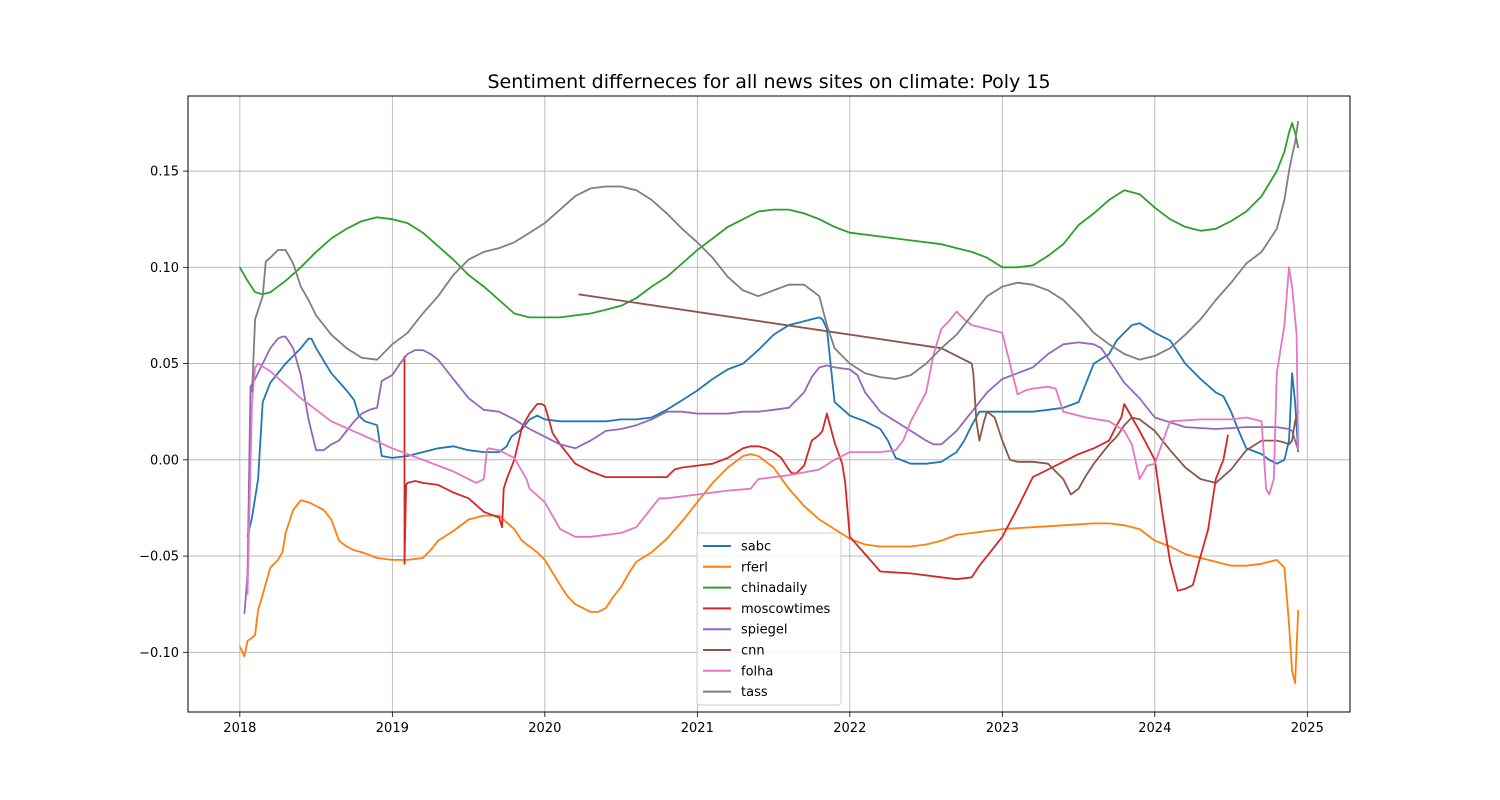 This screenshot has width=1500, height=800. Describe the element at coordinates (1307, 728) in the screenshot. I see `x-tick-label: 2025` at that location.